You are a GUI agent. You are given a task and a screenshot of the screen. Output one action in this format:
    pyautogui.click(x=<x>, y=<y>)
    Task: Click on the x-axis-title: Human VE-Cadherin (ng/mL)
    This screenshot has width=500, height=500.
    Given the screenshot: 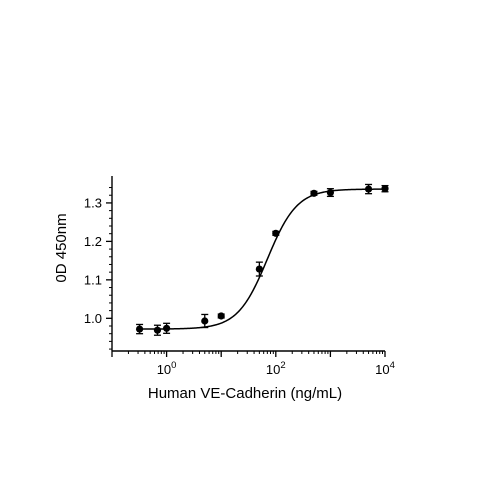 What is the action you would take?
    pyautogui.click(x=245, y=393)
    